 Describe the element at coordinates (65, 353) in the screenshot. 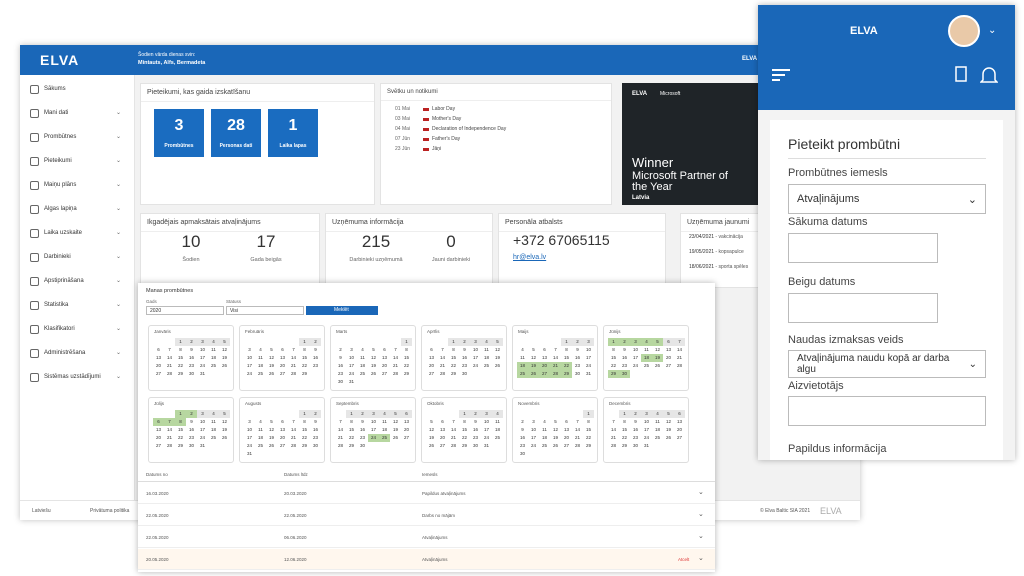

I see `menu-item: Administrēšana` at that location.